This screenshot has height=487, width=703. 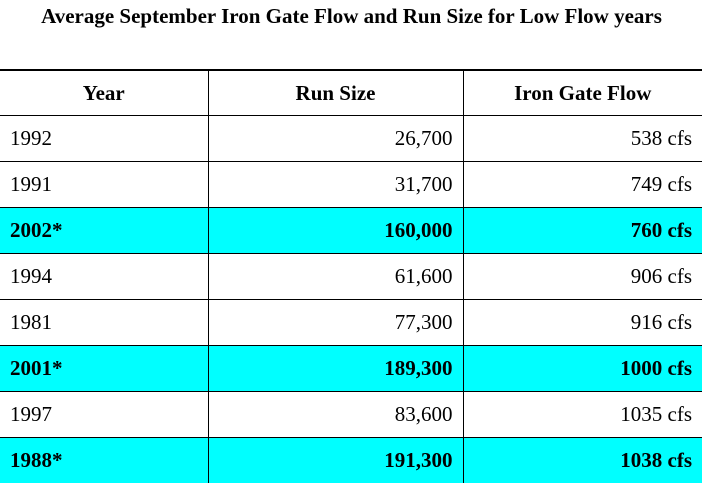 What do you see at coordinates (104, 184) in the screenshot?
I see `year-cell: 1991` at bounding box center [104, 184].